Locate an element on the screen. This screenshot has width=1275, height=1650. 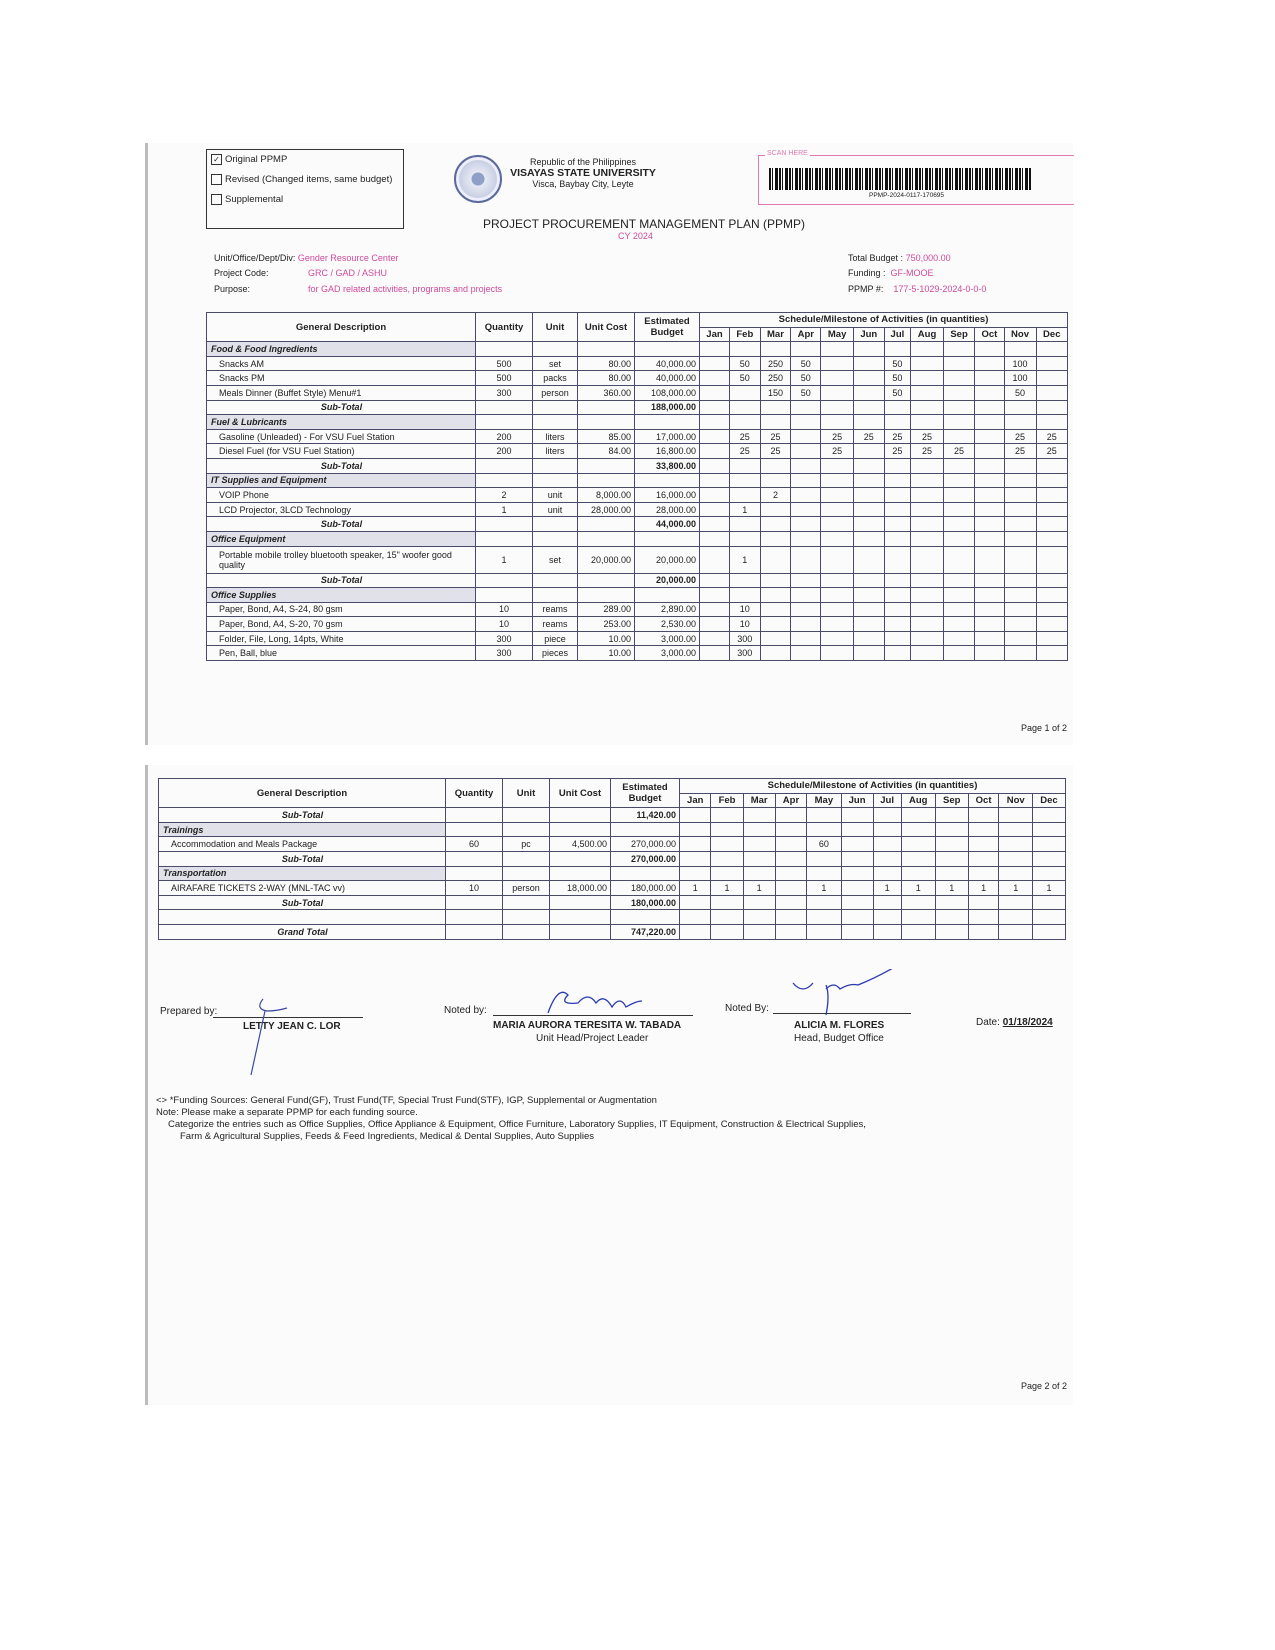
unit-cost-cell: 4,500.00 is located at coordinates (580, 844).